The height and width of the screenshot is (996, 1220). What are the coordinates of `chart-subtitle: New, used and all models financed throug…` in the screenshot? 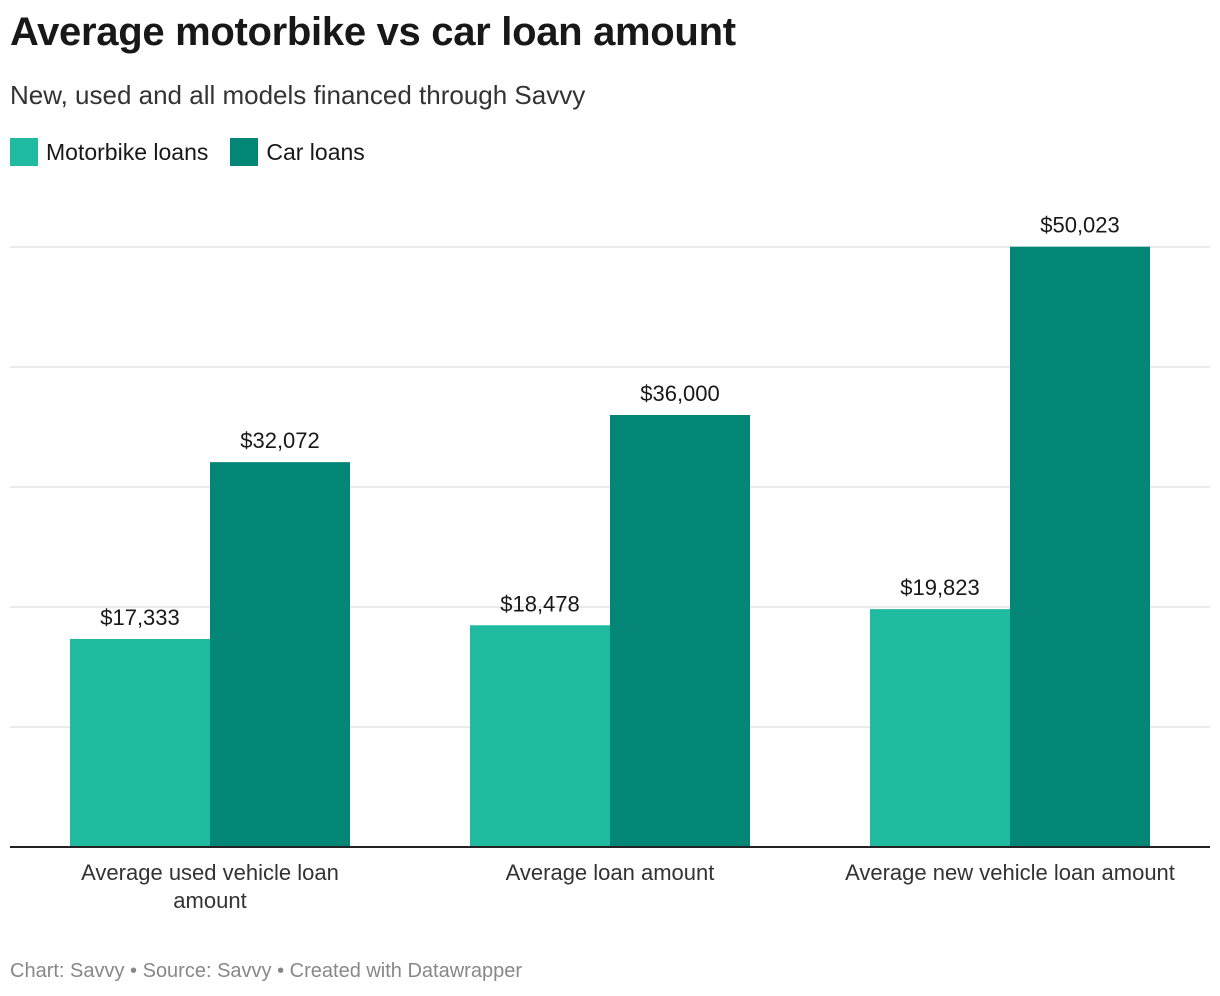 It's located at (298, 95).